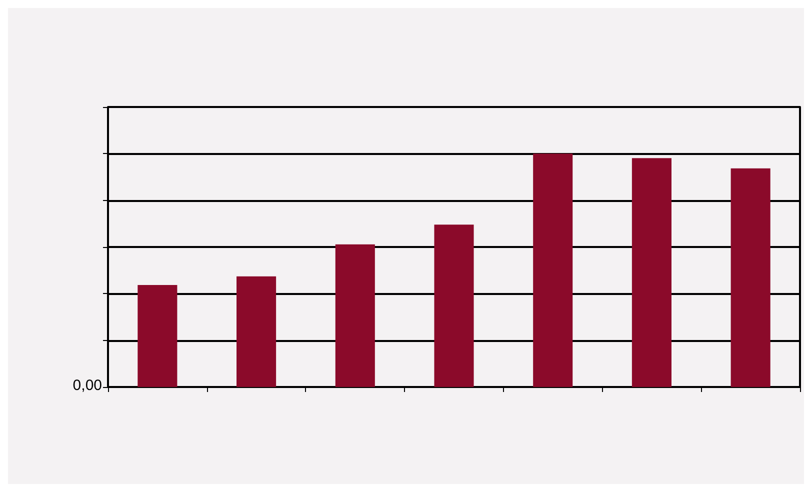 The height and width of the screenshot is (492, 812). Describe the element at coordinates (87, 385) in the screenshot. I see `text: 0,00` at that location.